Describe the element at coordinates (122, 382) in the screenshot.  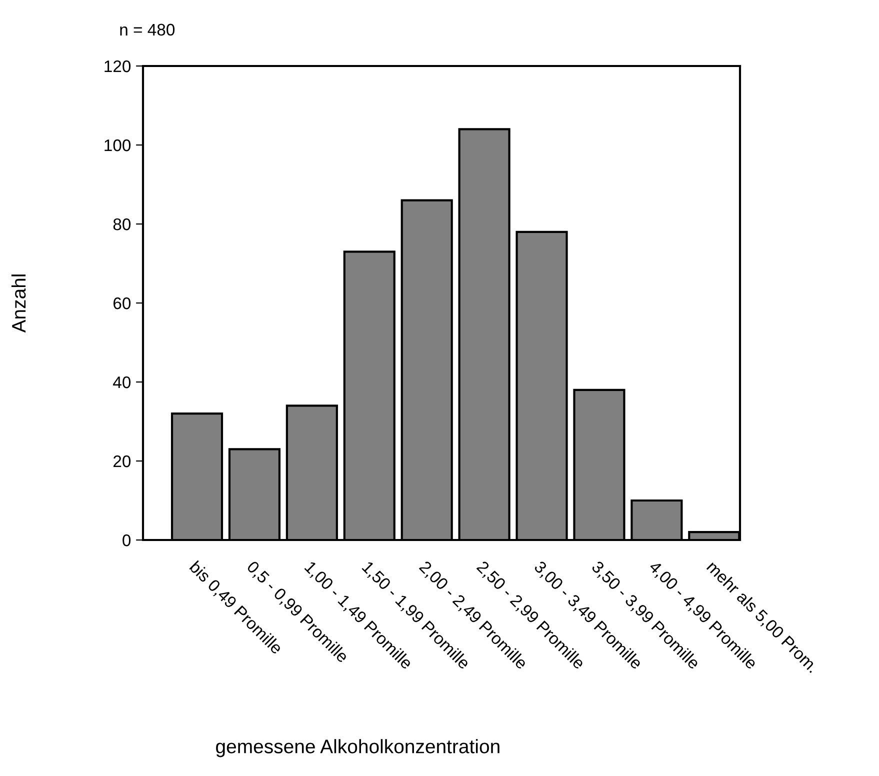
I see `y-tick-label: 40` at that location.